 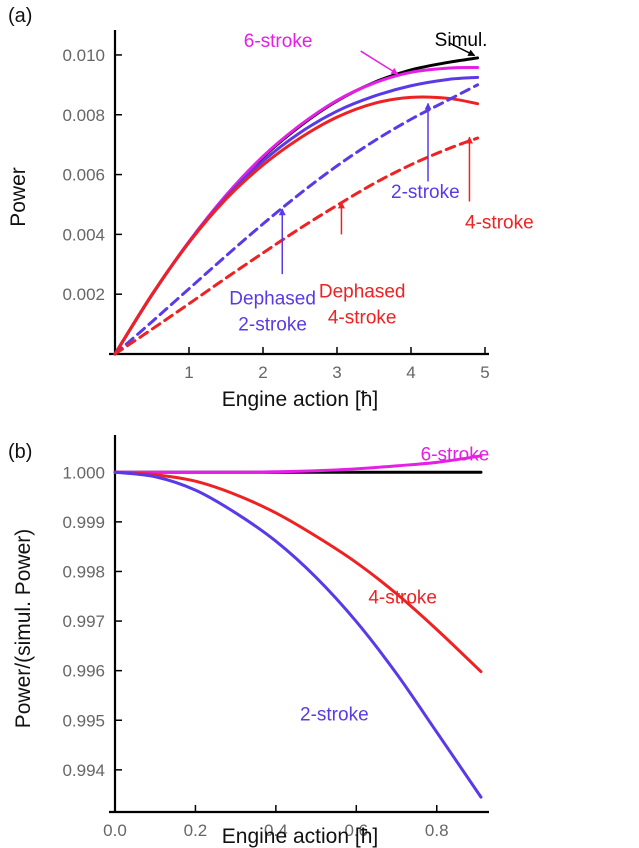 I want to click on y-tick-label: 0.998, so click(x=83, y=571).